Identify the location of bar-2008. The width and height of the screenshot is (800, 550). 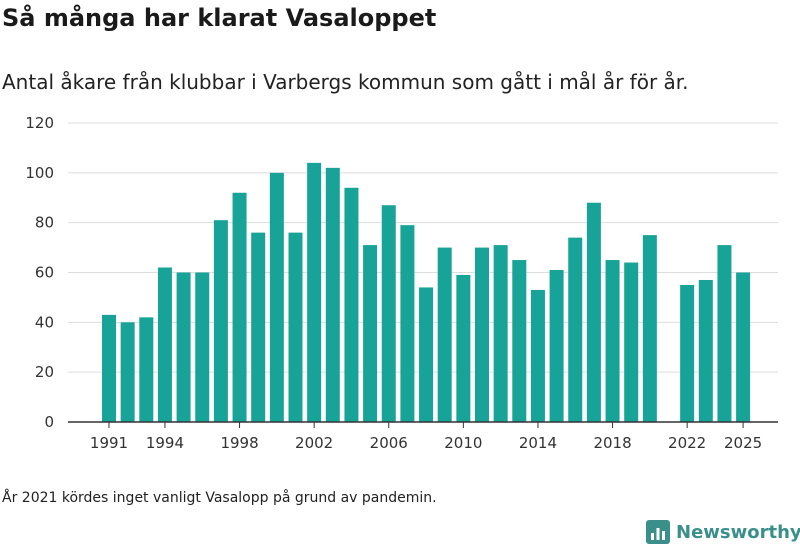
(426, 354).